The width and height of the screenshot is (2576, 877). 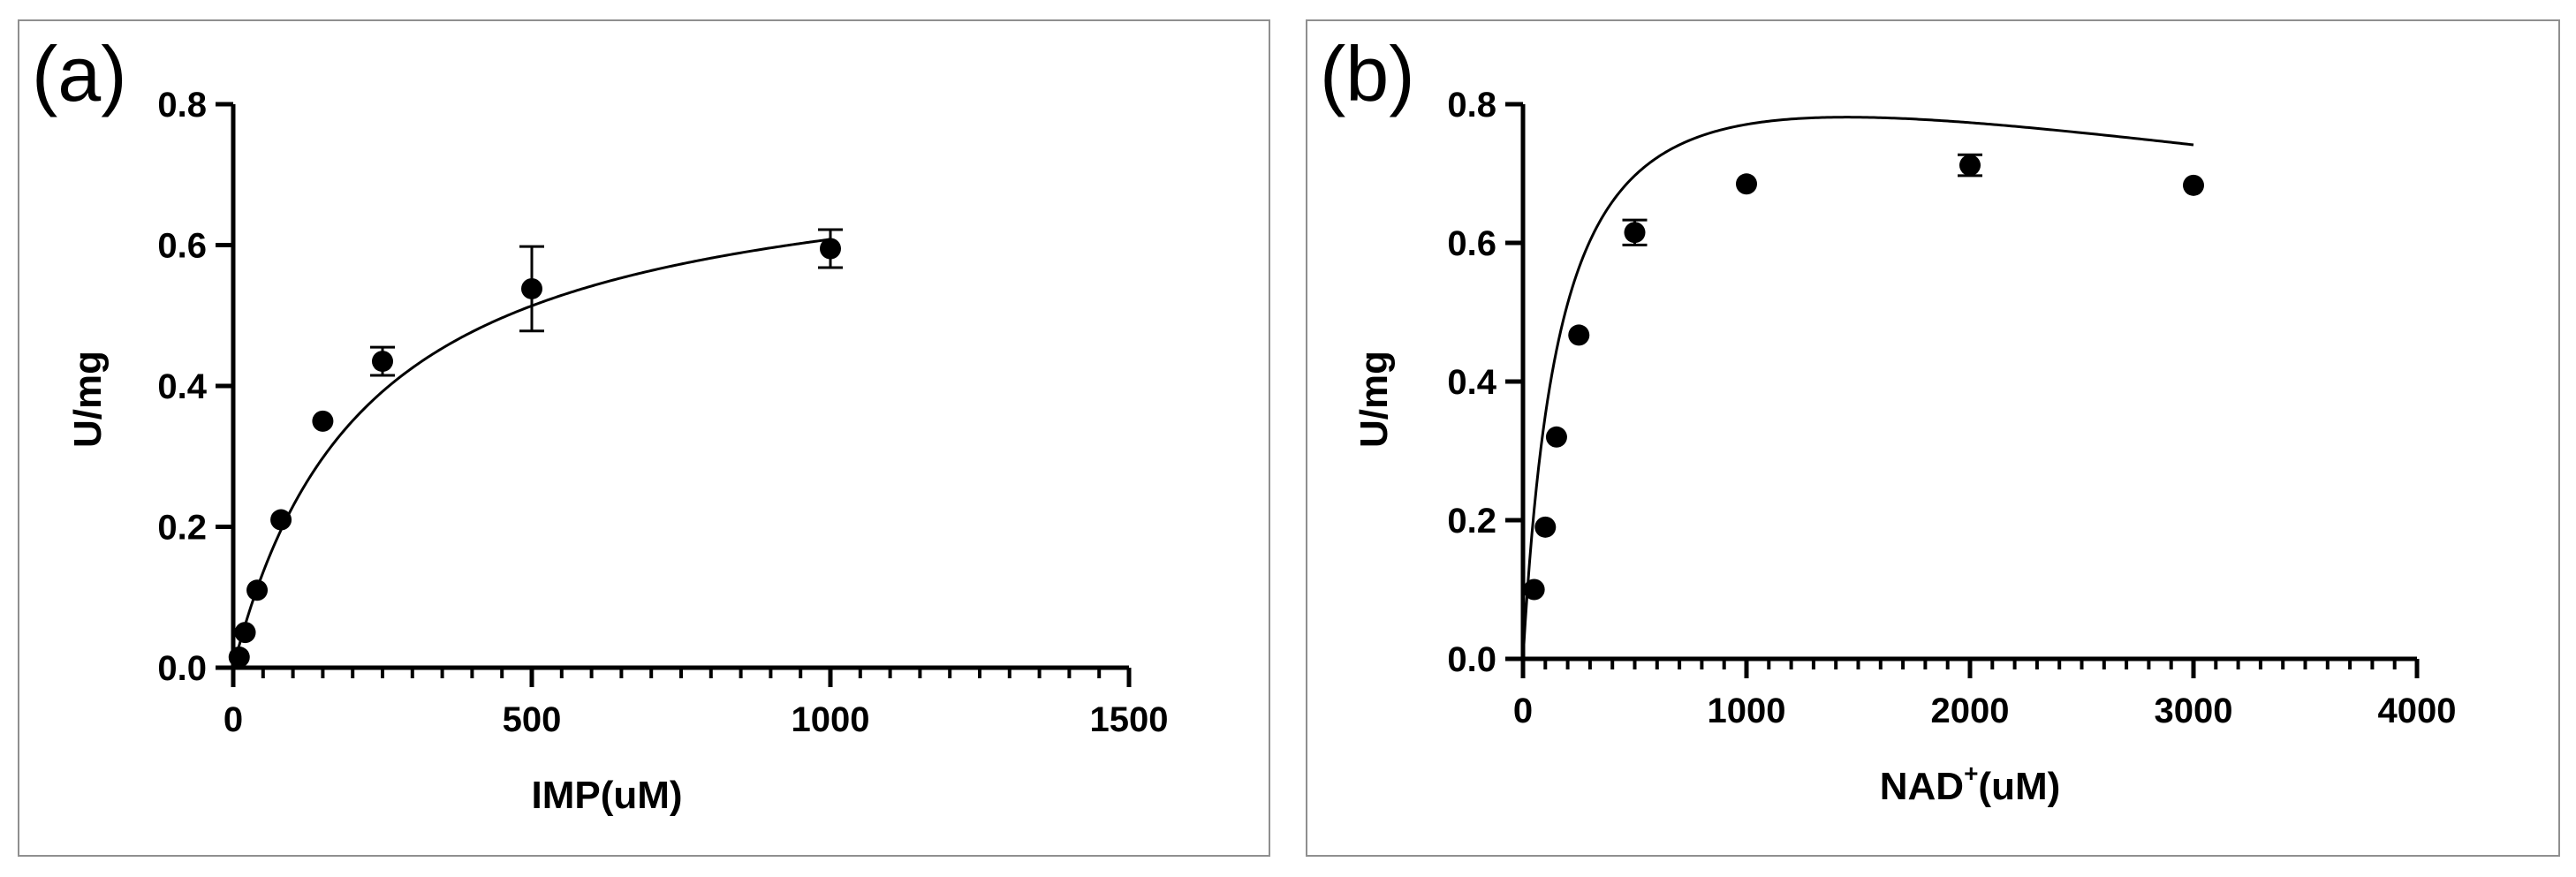 I want to click on x-tick-label-a-3: 1500, so click(x=1129, y=720).